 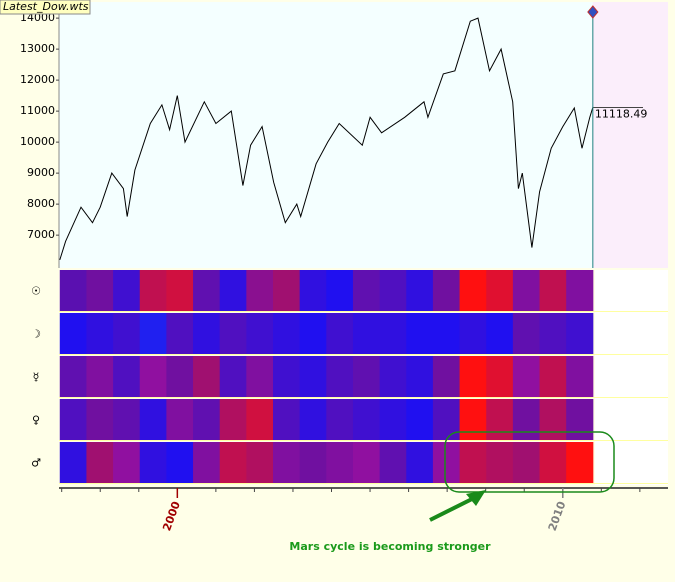 I want to click on highlight-box, so click(x=529, y=462).